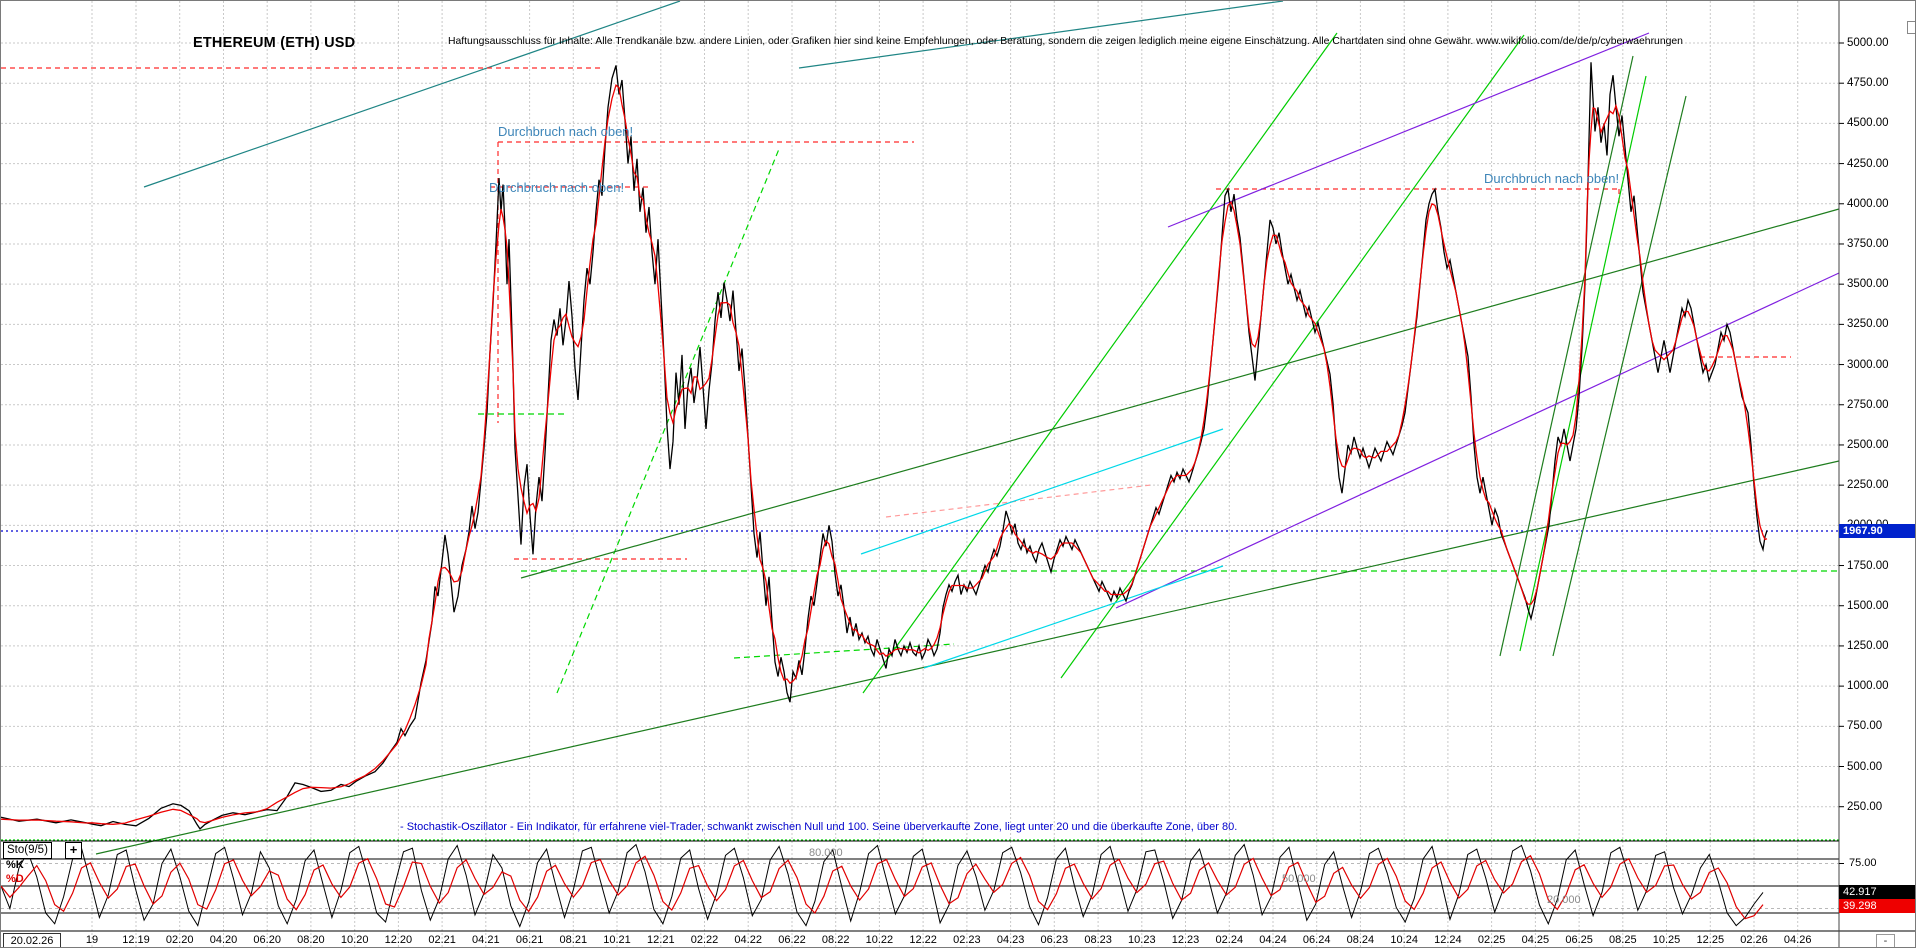 This screenshot has height=948, width=1916. I want to click on date-axis-label: 06.21, so click(529, 940).